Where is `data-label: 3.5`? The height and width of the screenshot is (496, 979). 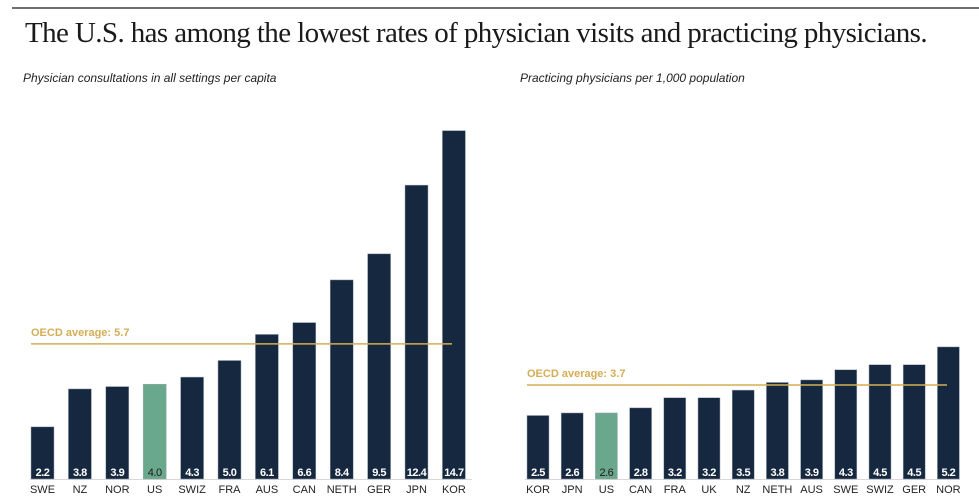
data-label: 3.5 is located at coordinates (743, 473).